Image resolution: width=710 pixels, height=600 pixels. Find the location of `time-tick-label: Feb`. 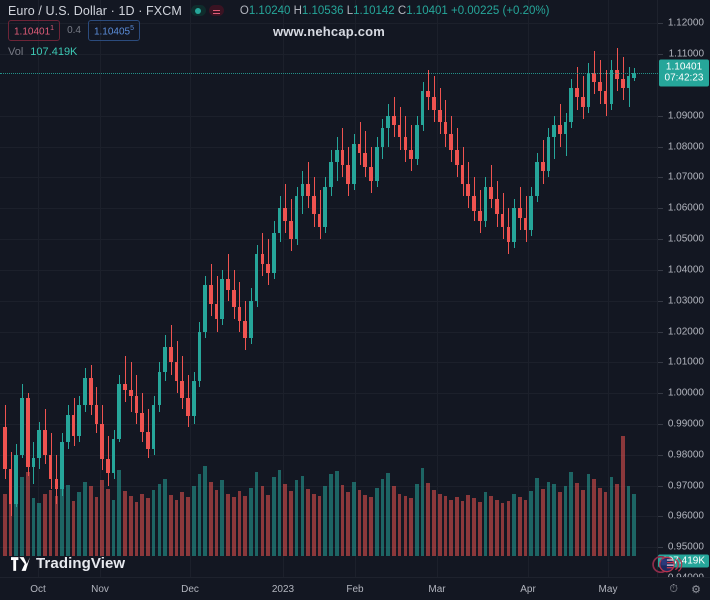

time-tick-label: Feb is located at coordinates (355, 589).